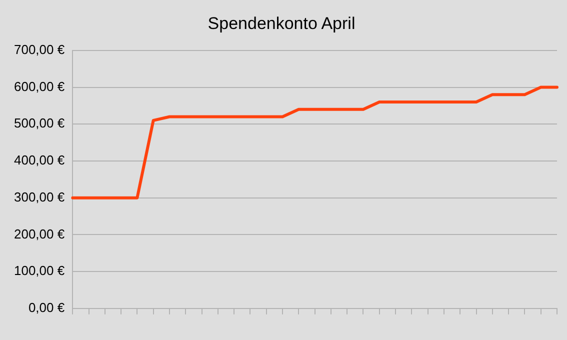  I want to click on y-tick-label: 700,00 €, so click(40, 49).